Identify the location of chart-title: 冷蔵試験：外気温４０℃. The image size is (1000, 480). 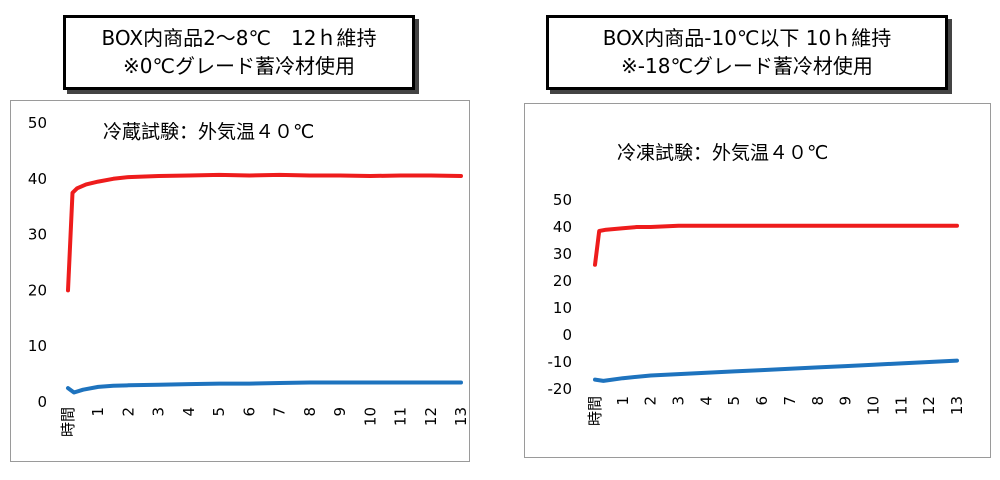
(208, 132).